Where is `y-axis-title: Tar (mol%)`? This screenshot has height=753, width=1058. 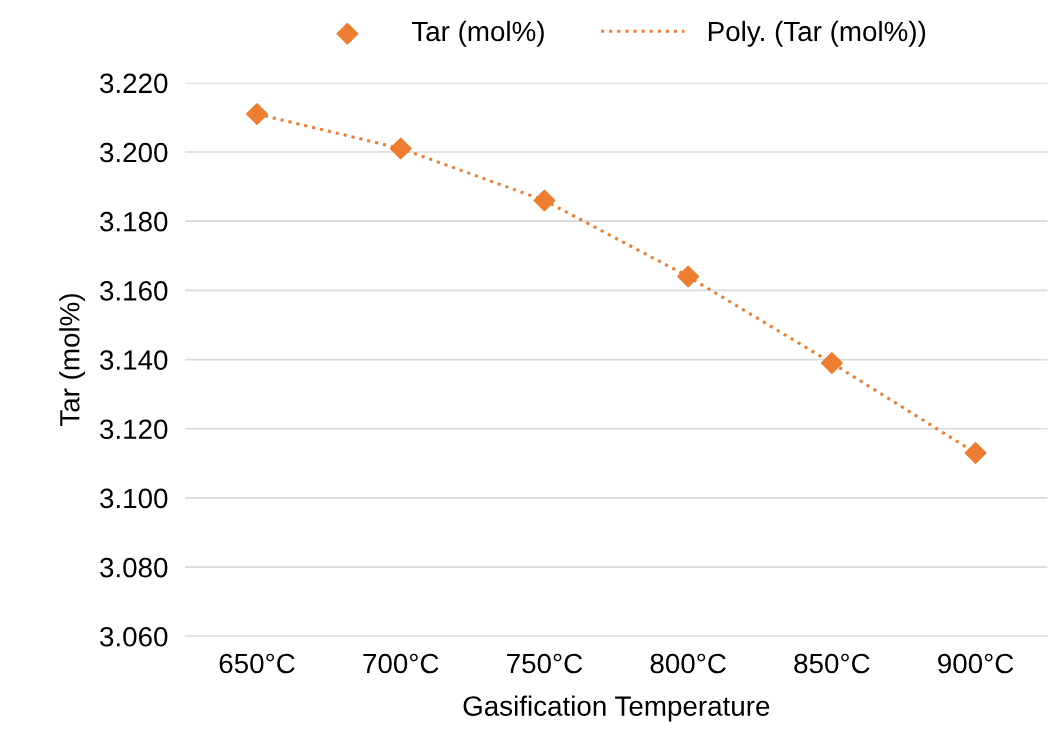 y-axis-title: Tar (mol%) is located at coordinates (72, 360).